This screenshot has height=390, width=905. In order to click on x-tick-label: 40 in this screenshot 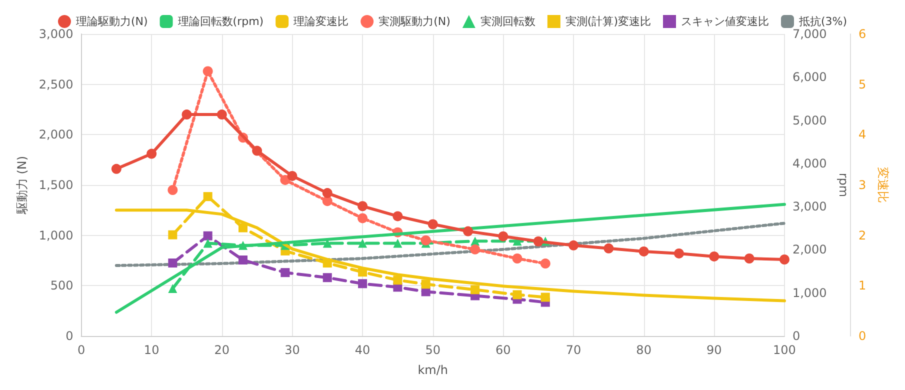, I will do `click(362, 350)`.